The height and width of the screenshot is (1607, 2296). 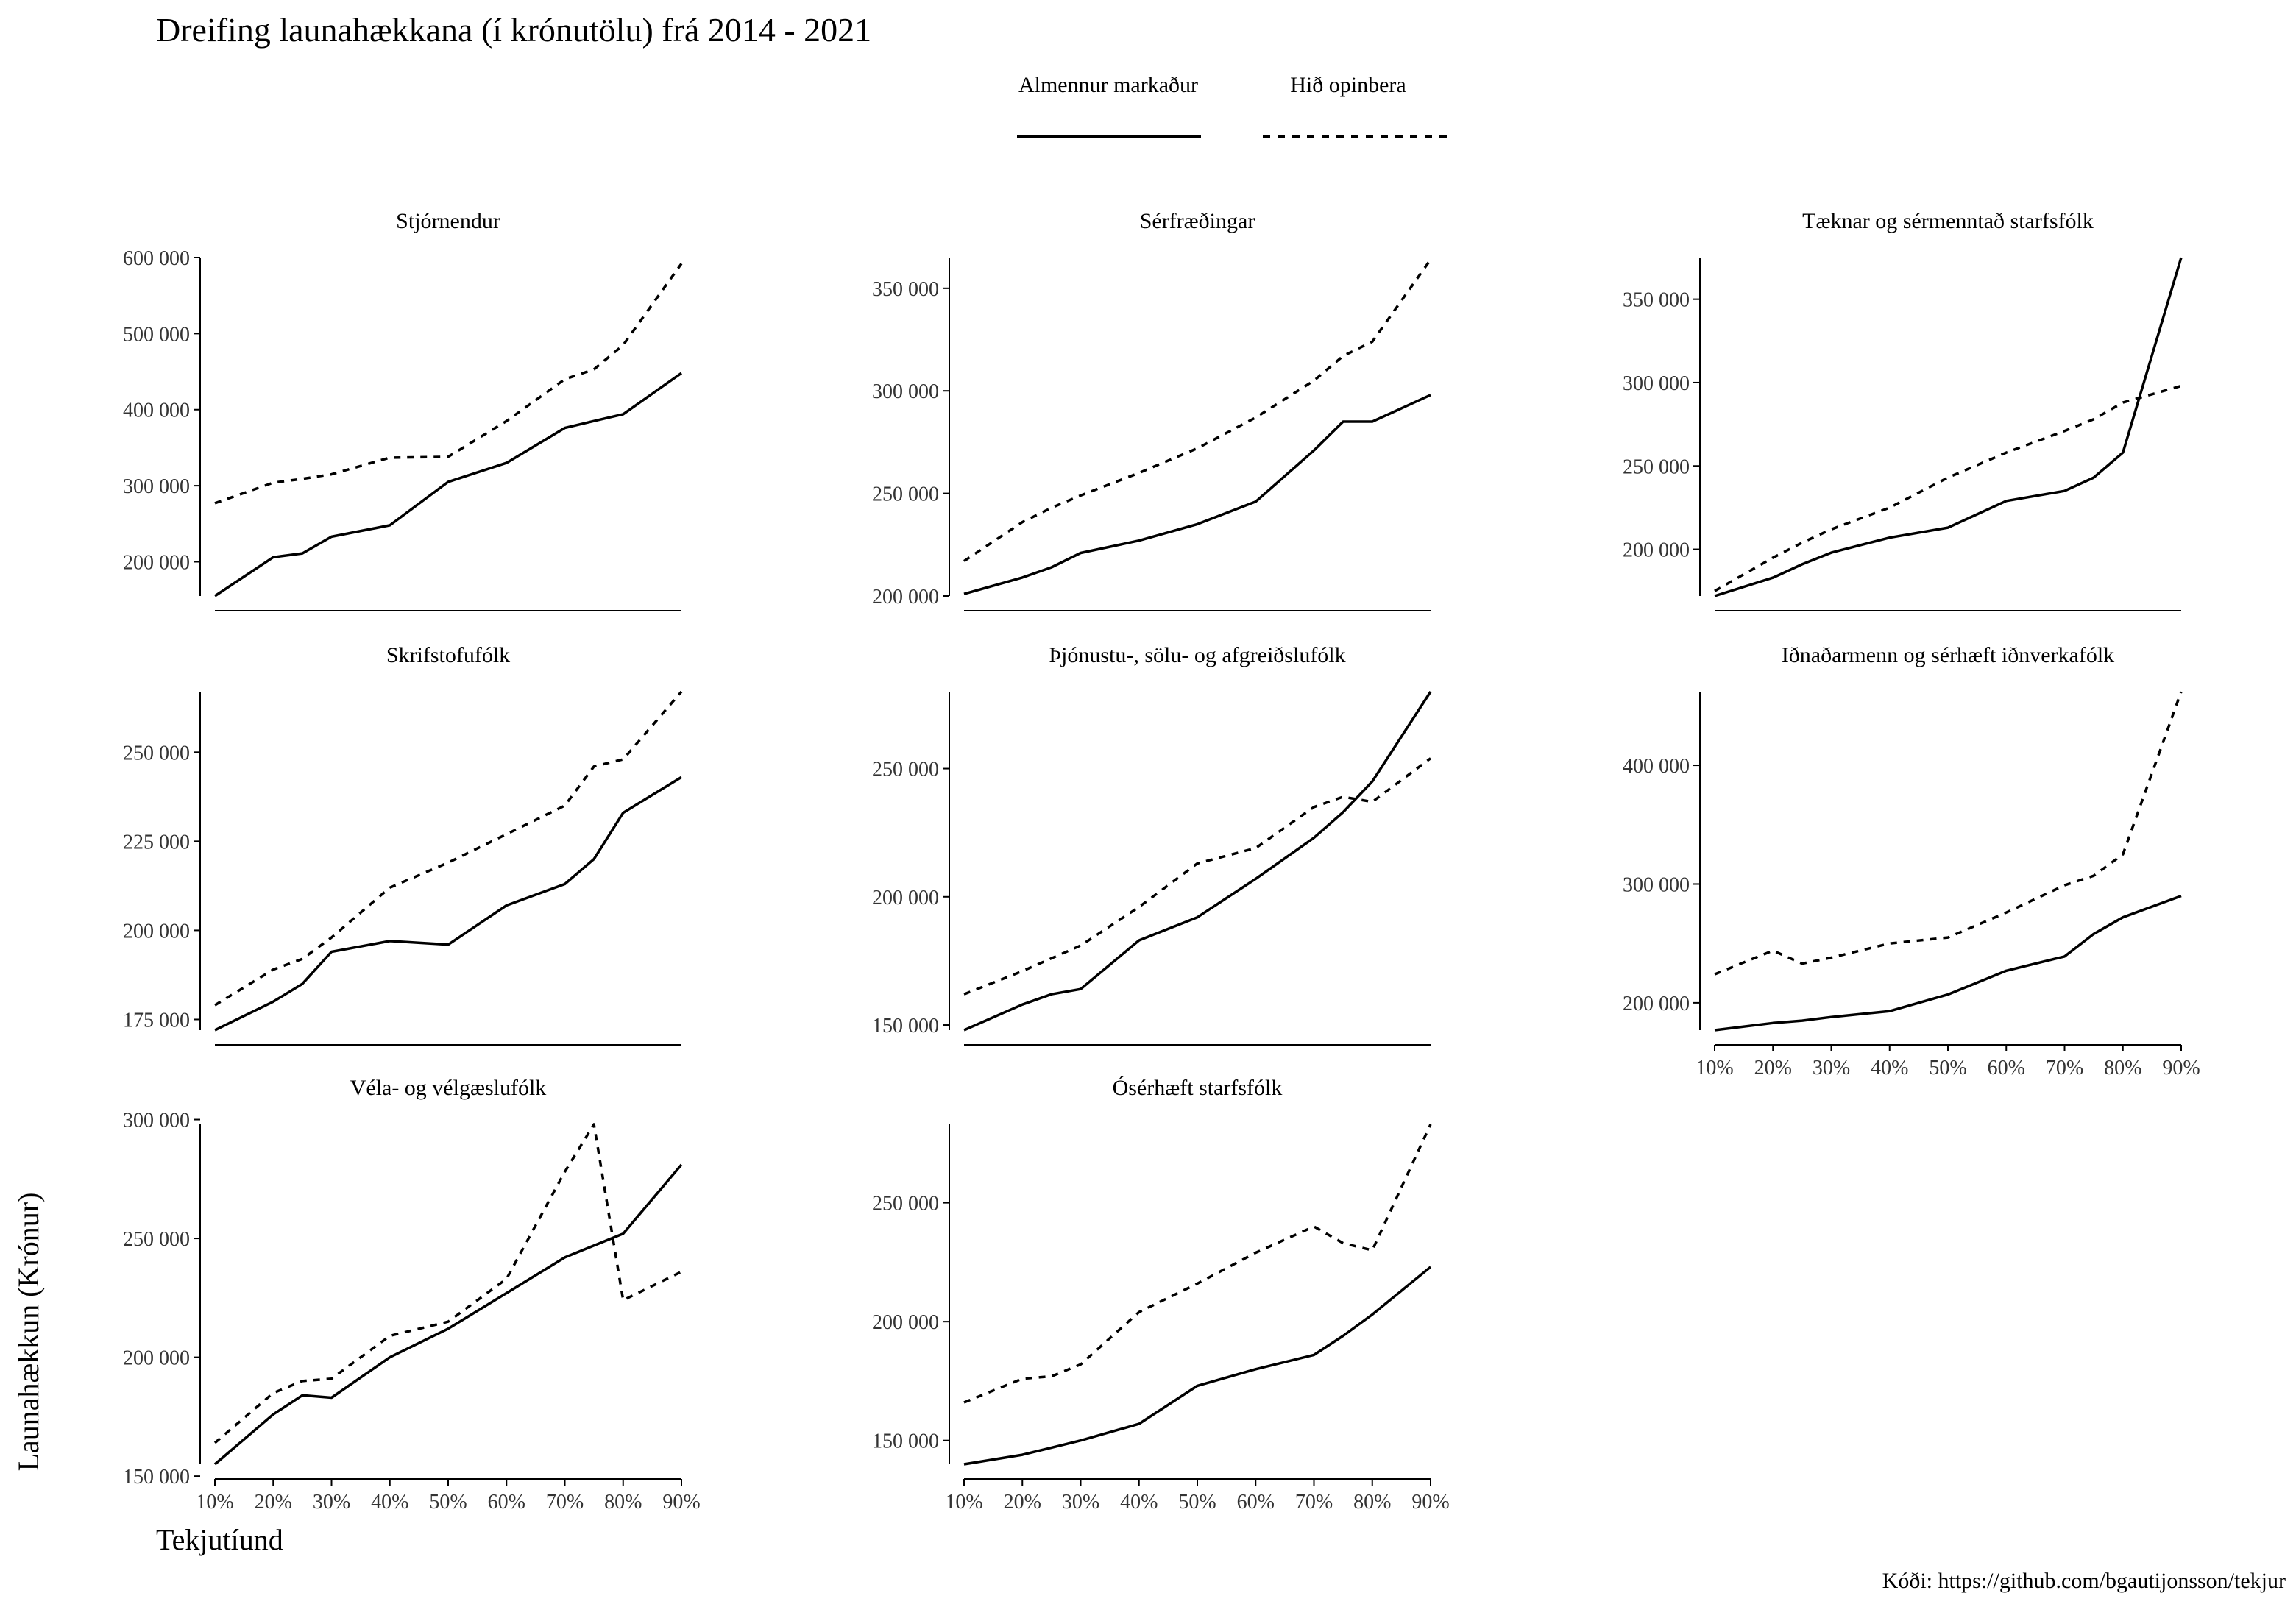 What do you see at coordinates (448, 655) in the screenshot?
I see `facet-strip-label: Skrifstofufólk` at bounding box center [448, 655].